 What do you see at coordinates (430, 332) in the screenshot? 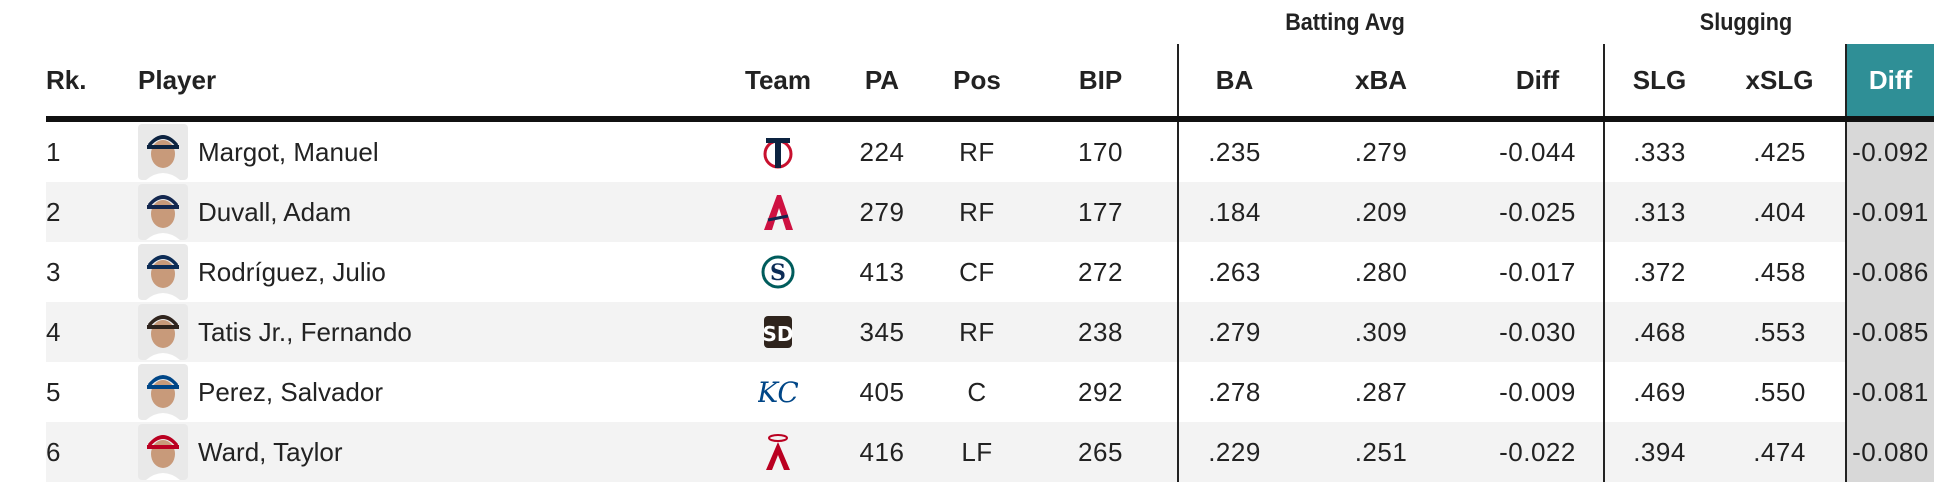
I see `player-cell: Tatis Jr., Fernando` at bounding box center [430, 332].